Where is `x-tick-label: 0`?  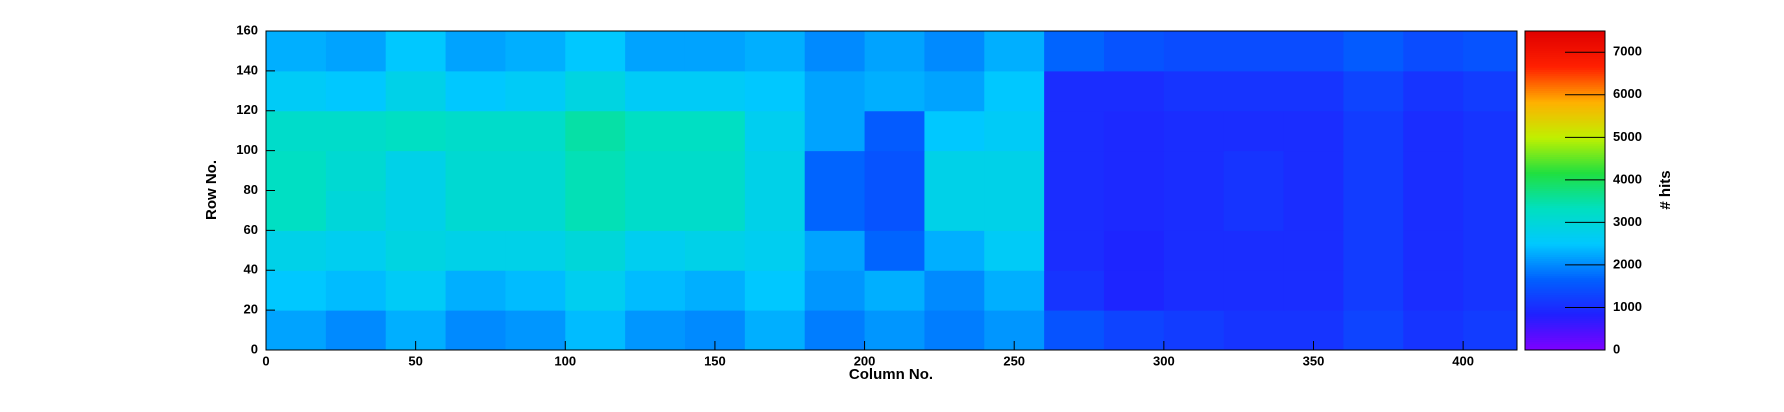 x-tick-label: 0 is located at coordinates (265, 360).